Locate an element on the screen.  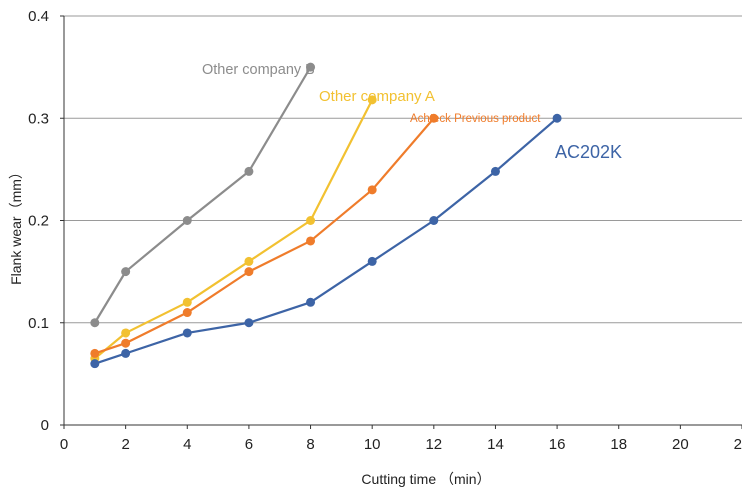
y-tick-label-1: 0.1 is located at coordinates (38, 323).